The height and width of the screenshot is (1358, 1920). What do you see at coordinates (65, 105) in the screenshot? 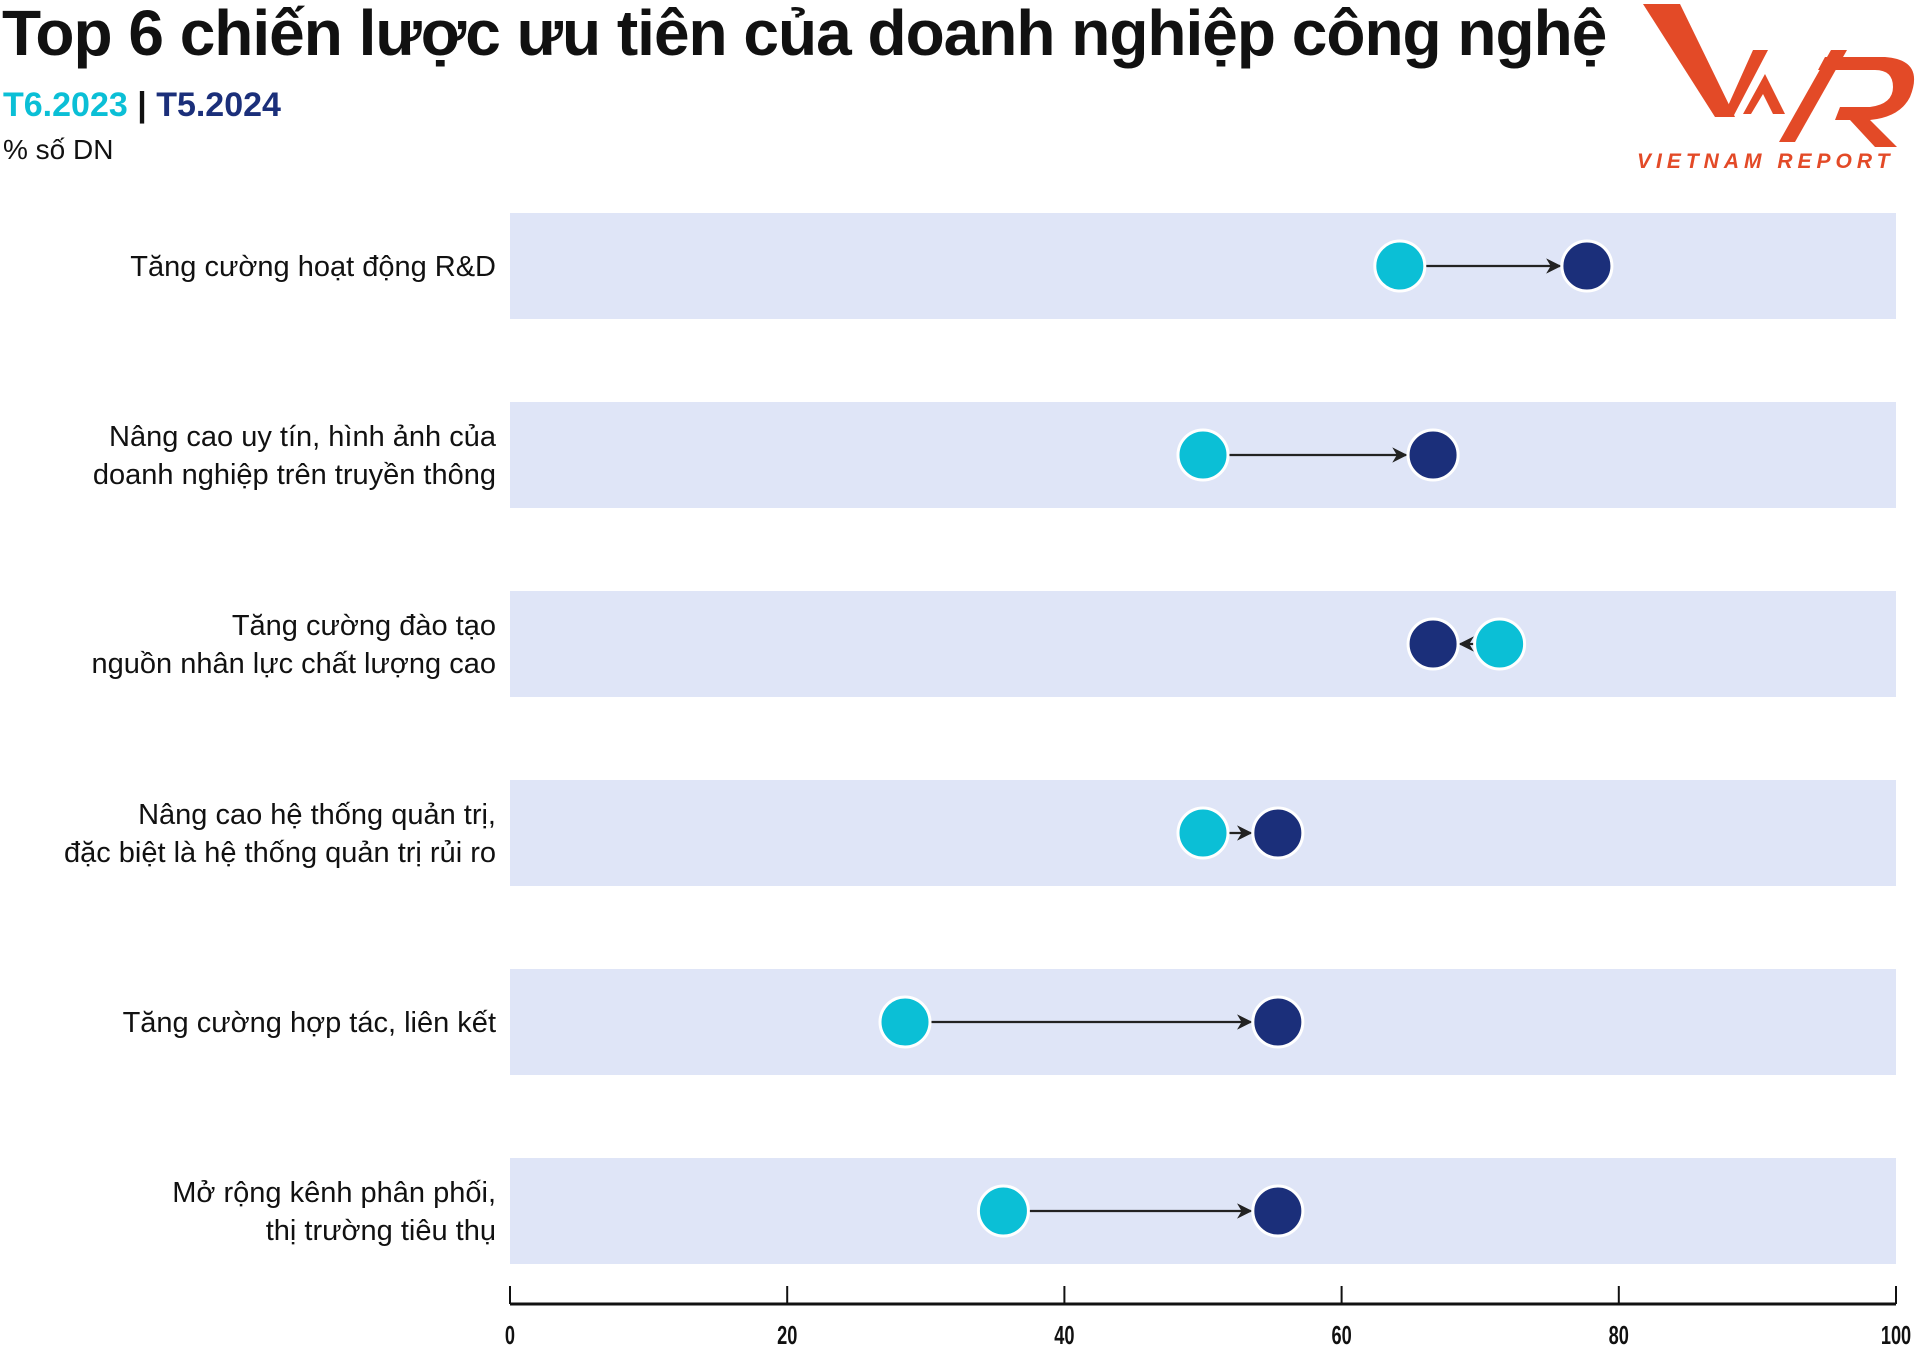
I see `legend-2023: T6.2023` at bounding box center [65, 105].